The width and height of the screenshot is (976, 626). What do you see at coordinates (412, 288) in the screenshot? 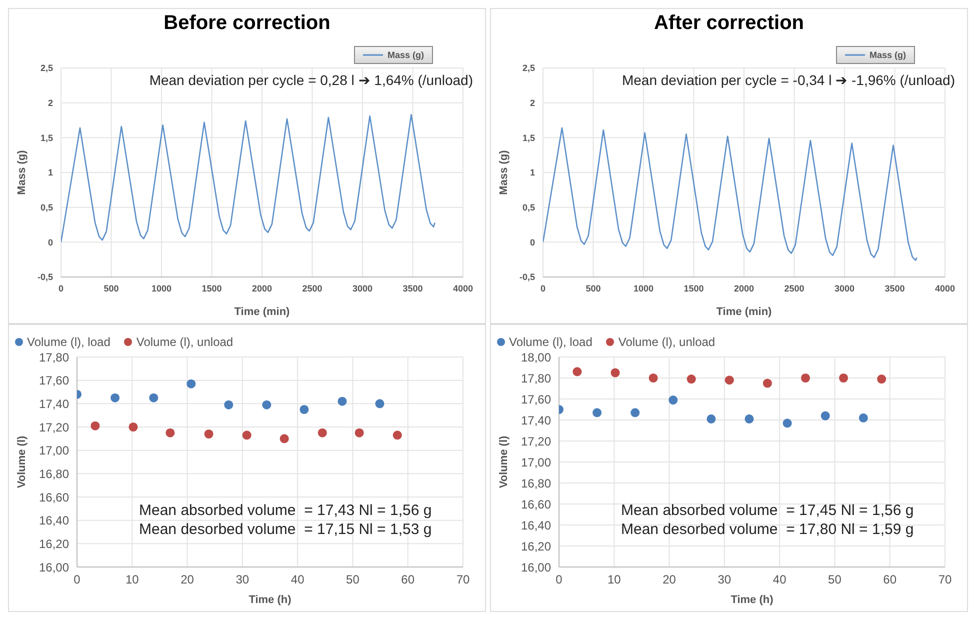
I see `x-tick-label: 3500` at bounding box center [412, 288].